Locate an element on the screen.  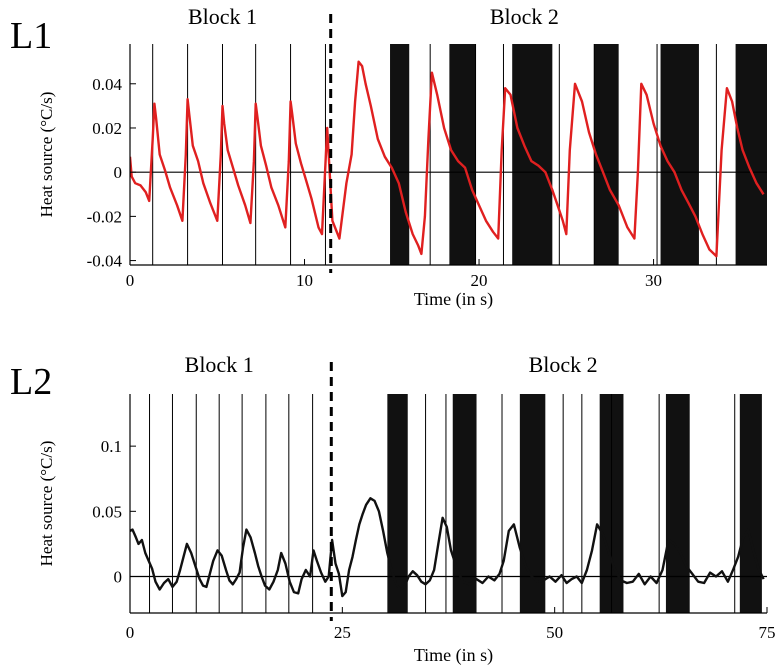
y-tick-label: 0.05 is located at coordinates (107, 511).